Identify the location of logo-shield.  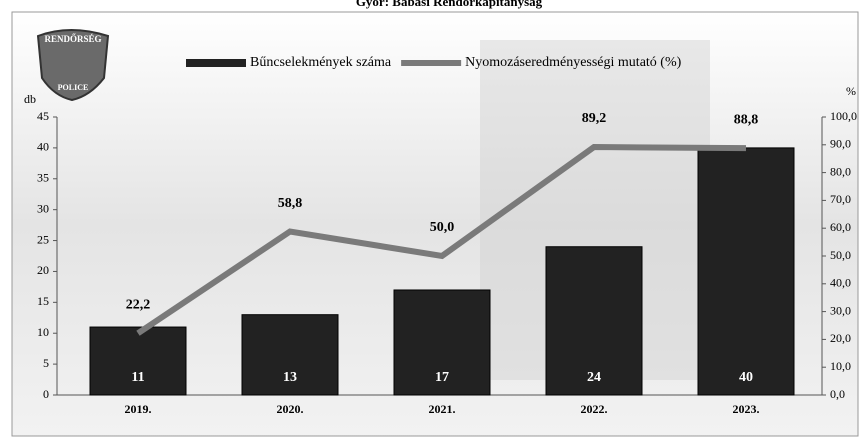
(73, 65).